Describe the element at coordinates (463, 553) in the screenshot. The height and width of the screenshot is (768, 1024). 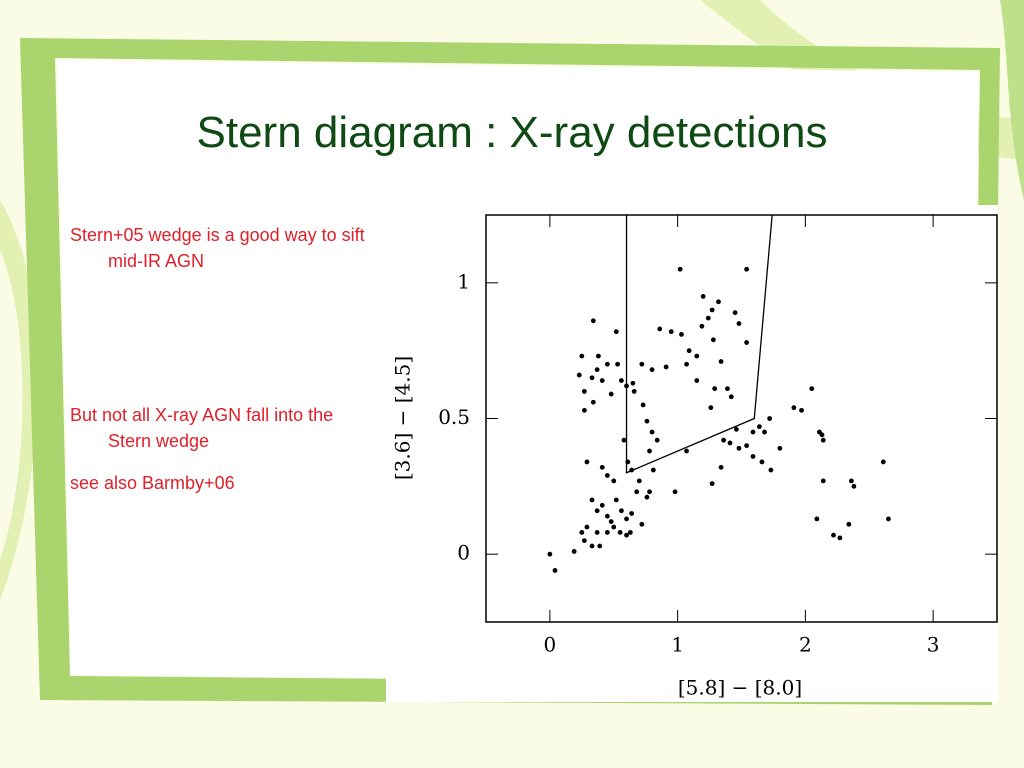
I see `y-tick-label: 0` at that location.